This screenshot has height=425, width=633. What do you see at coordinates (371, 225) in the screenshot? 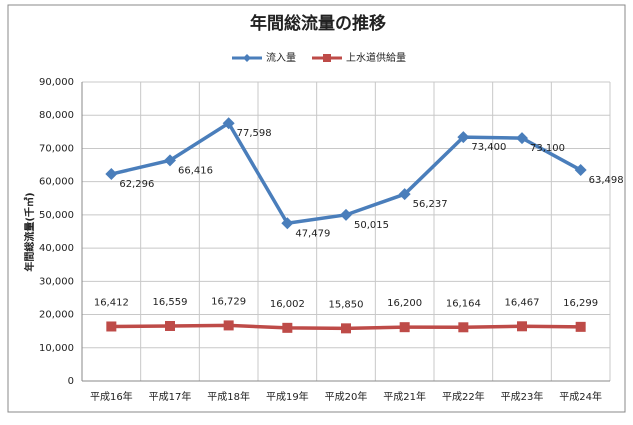
I see `data-label: 50,015` at bounding box center [371, 225].